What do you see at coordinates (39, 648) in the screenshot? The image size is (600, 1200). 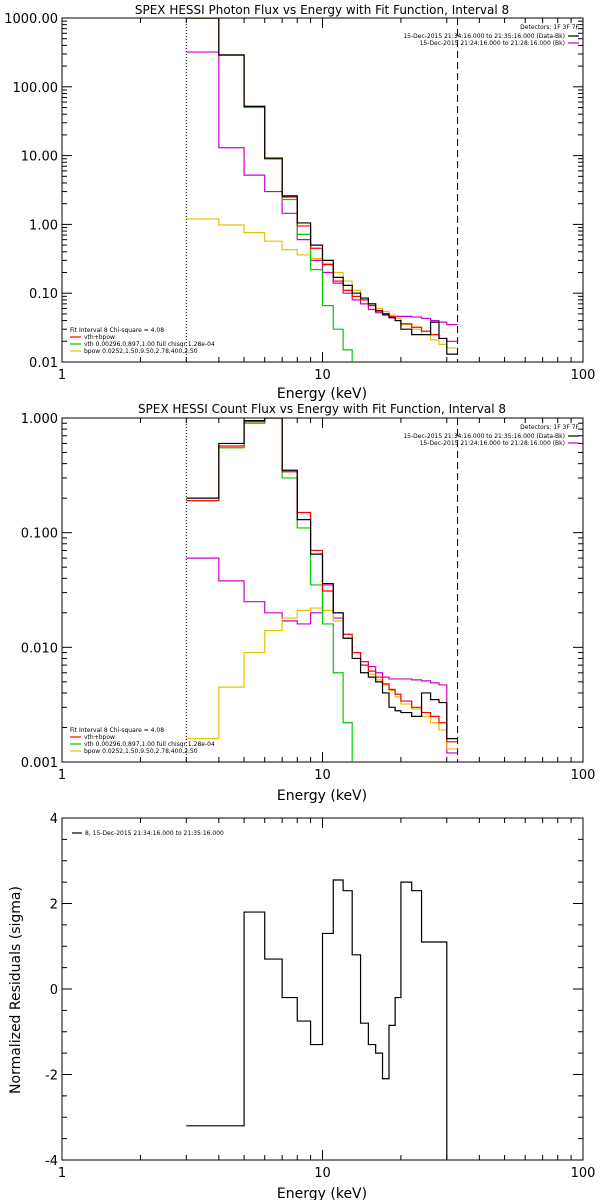 I see `y-tick-label: 0.010` at bounding box center [39, 648].